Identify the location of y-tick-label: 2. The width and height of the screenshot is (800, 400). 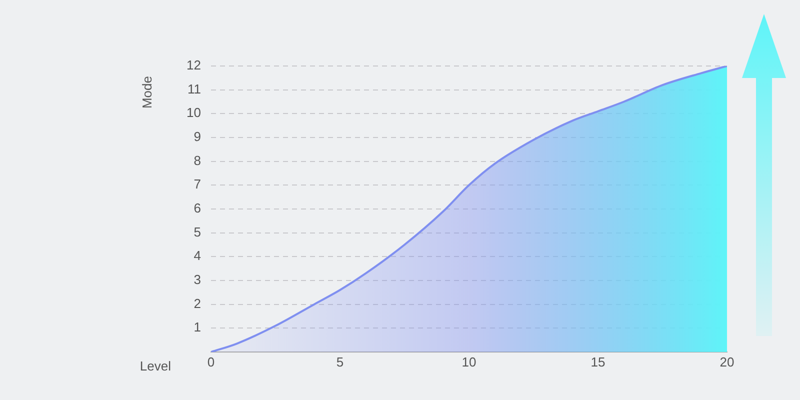
(197, 303).